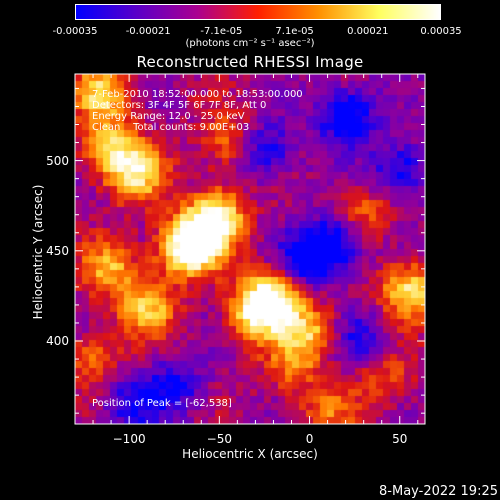 This screenshot has height=500, width=500. What do you see at coordinates (221, 31) in the screenshot?
I see `colorbar-tick-label: -7.1e-05` at bounding box center [221, 31].